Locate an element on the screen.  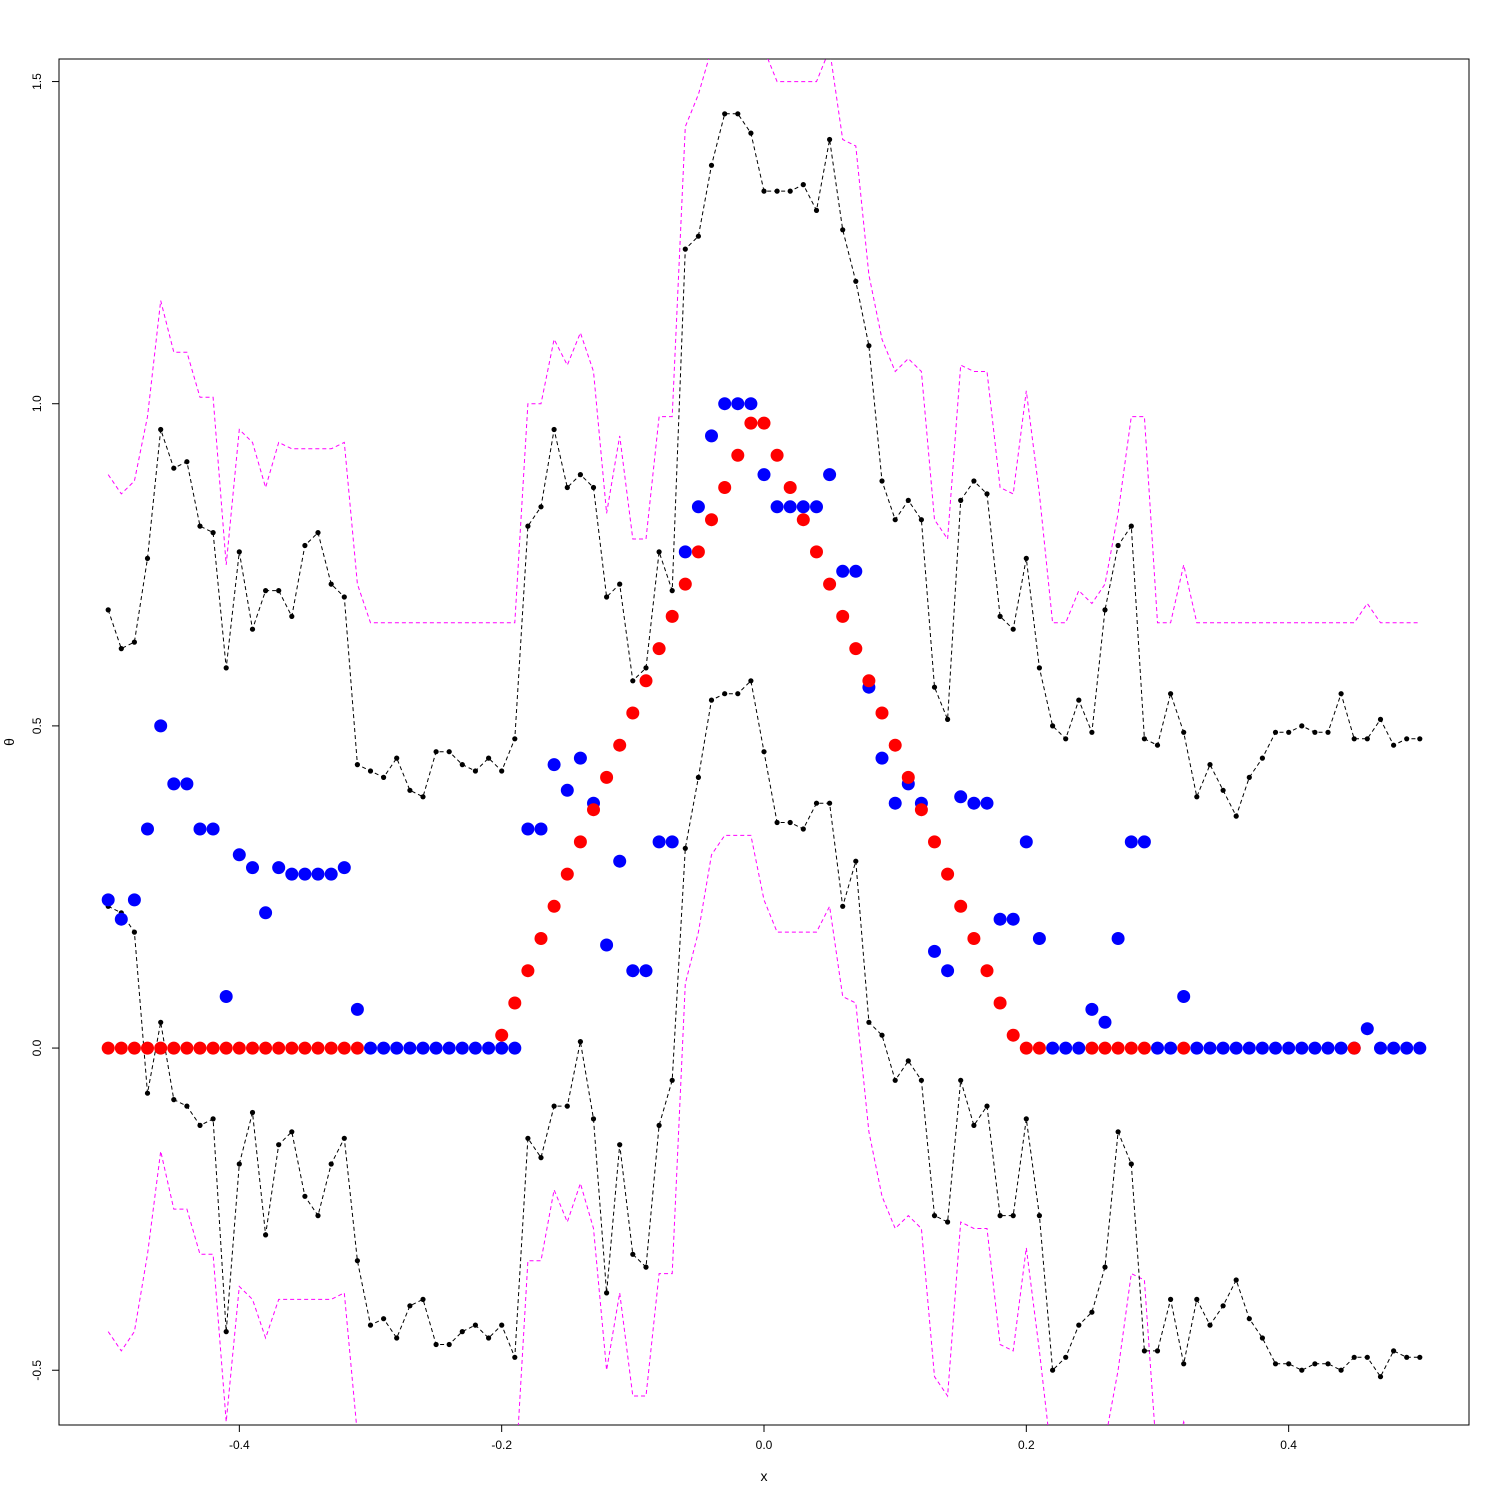
y-tick-label: 1.0 is located at coordinates (37, 403).